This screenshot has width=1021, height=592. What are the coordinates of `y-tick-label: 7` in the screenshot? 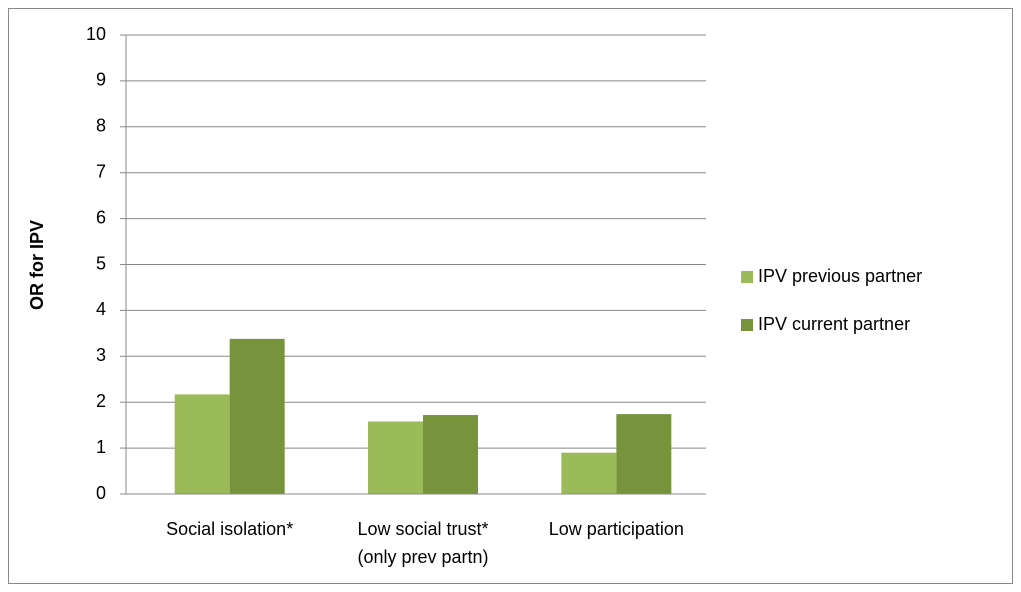 It's located at (101, 171).